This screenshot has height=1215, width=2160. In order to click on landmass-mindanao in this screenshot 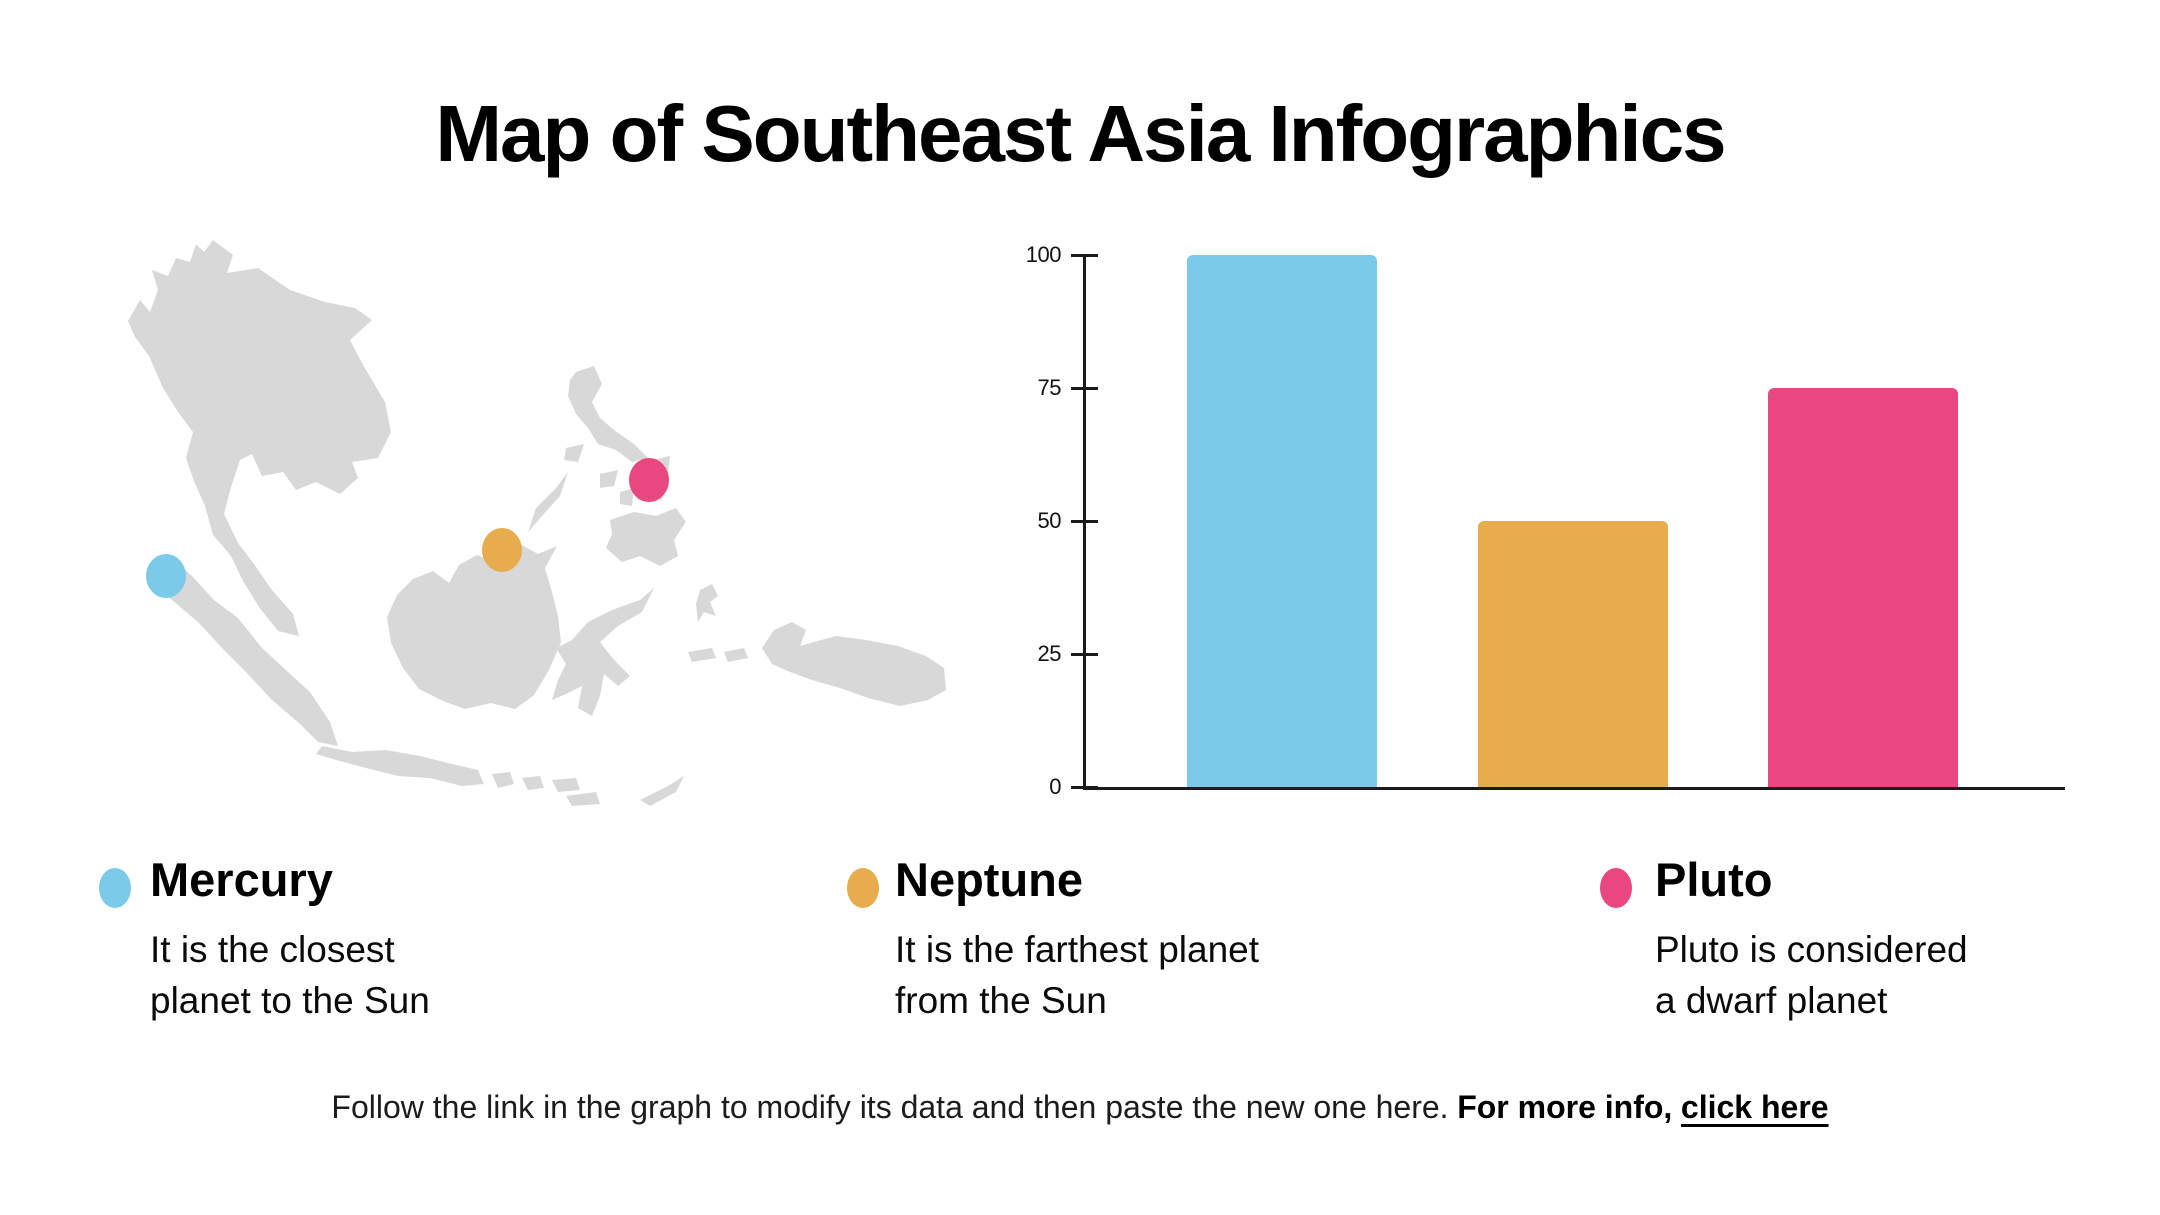, I will do `click(646, 537)`.